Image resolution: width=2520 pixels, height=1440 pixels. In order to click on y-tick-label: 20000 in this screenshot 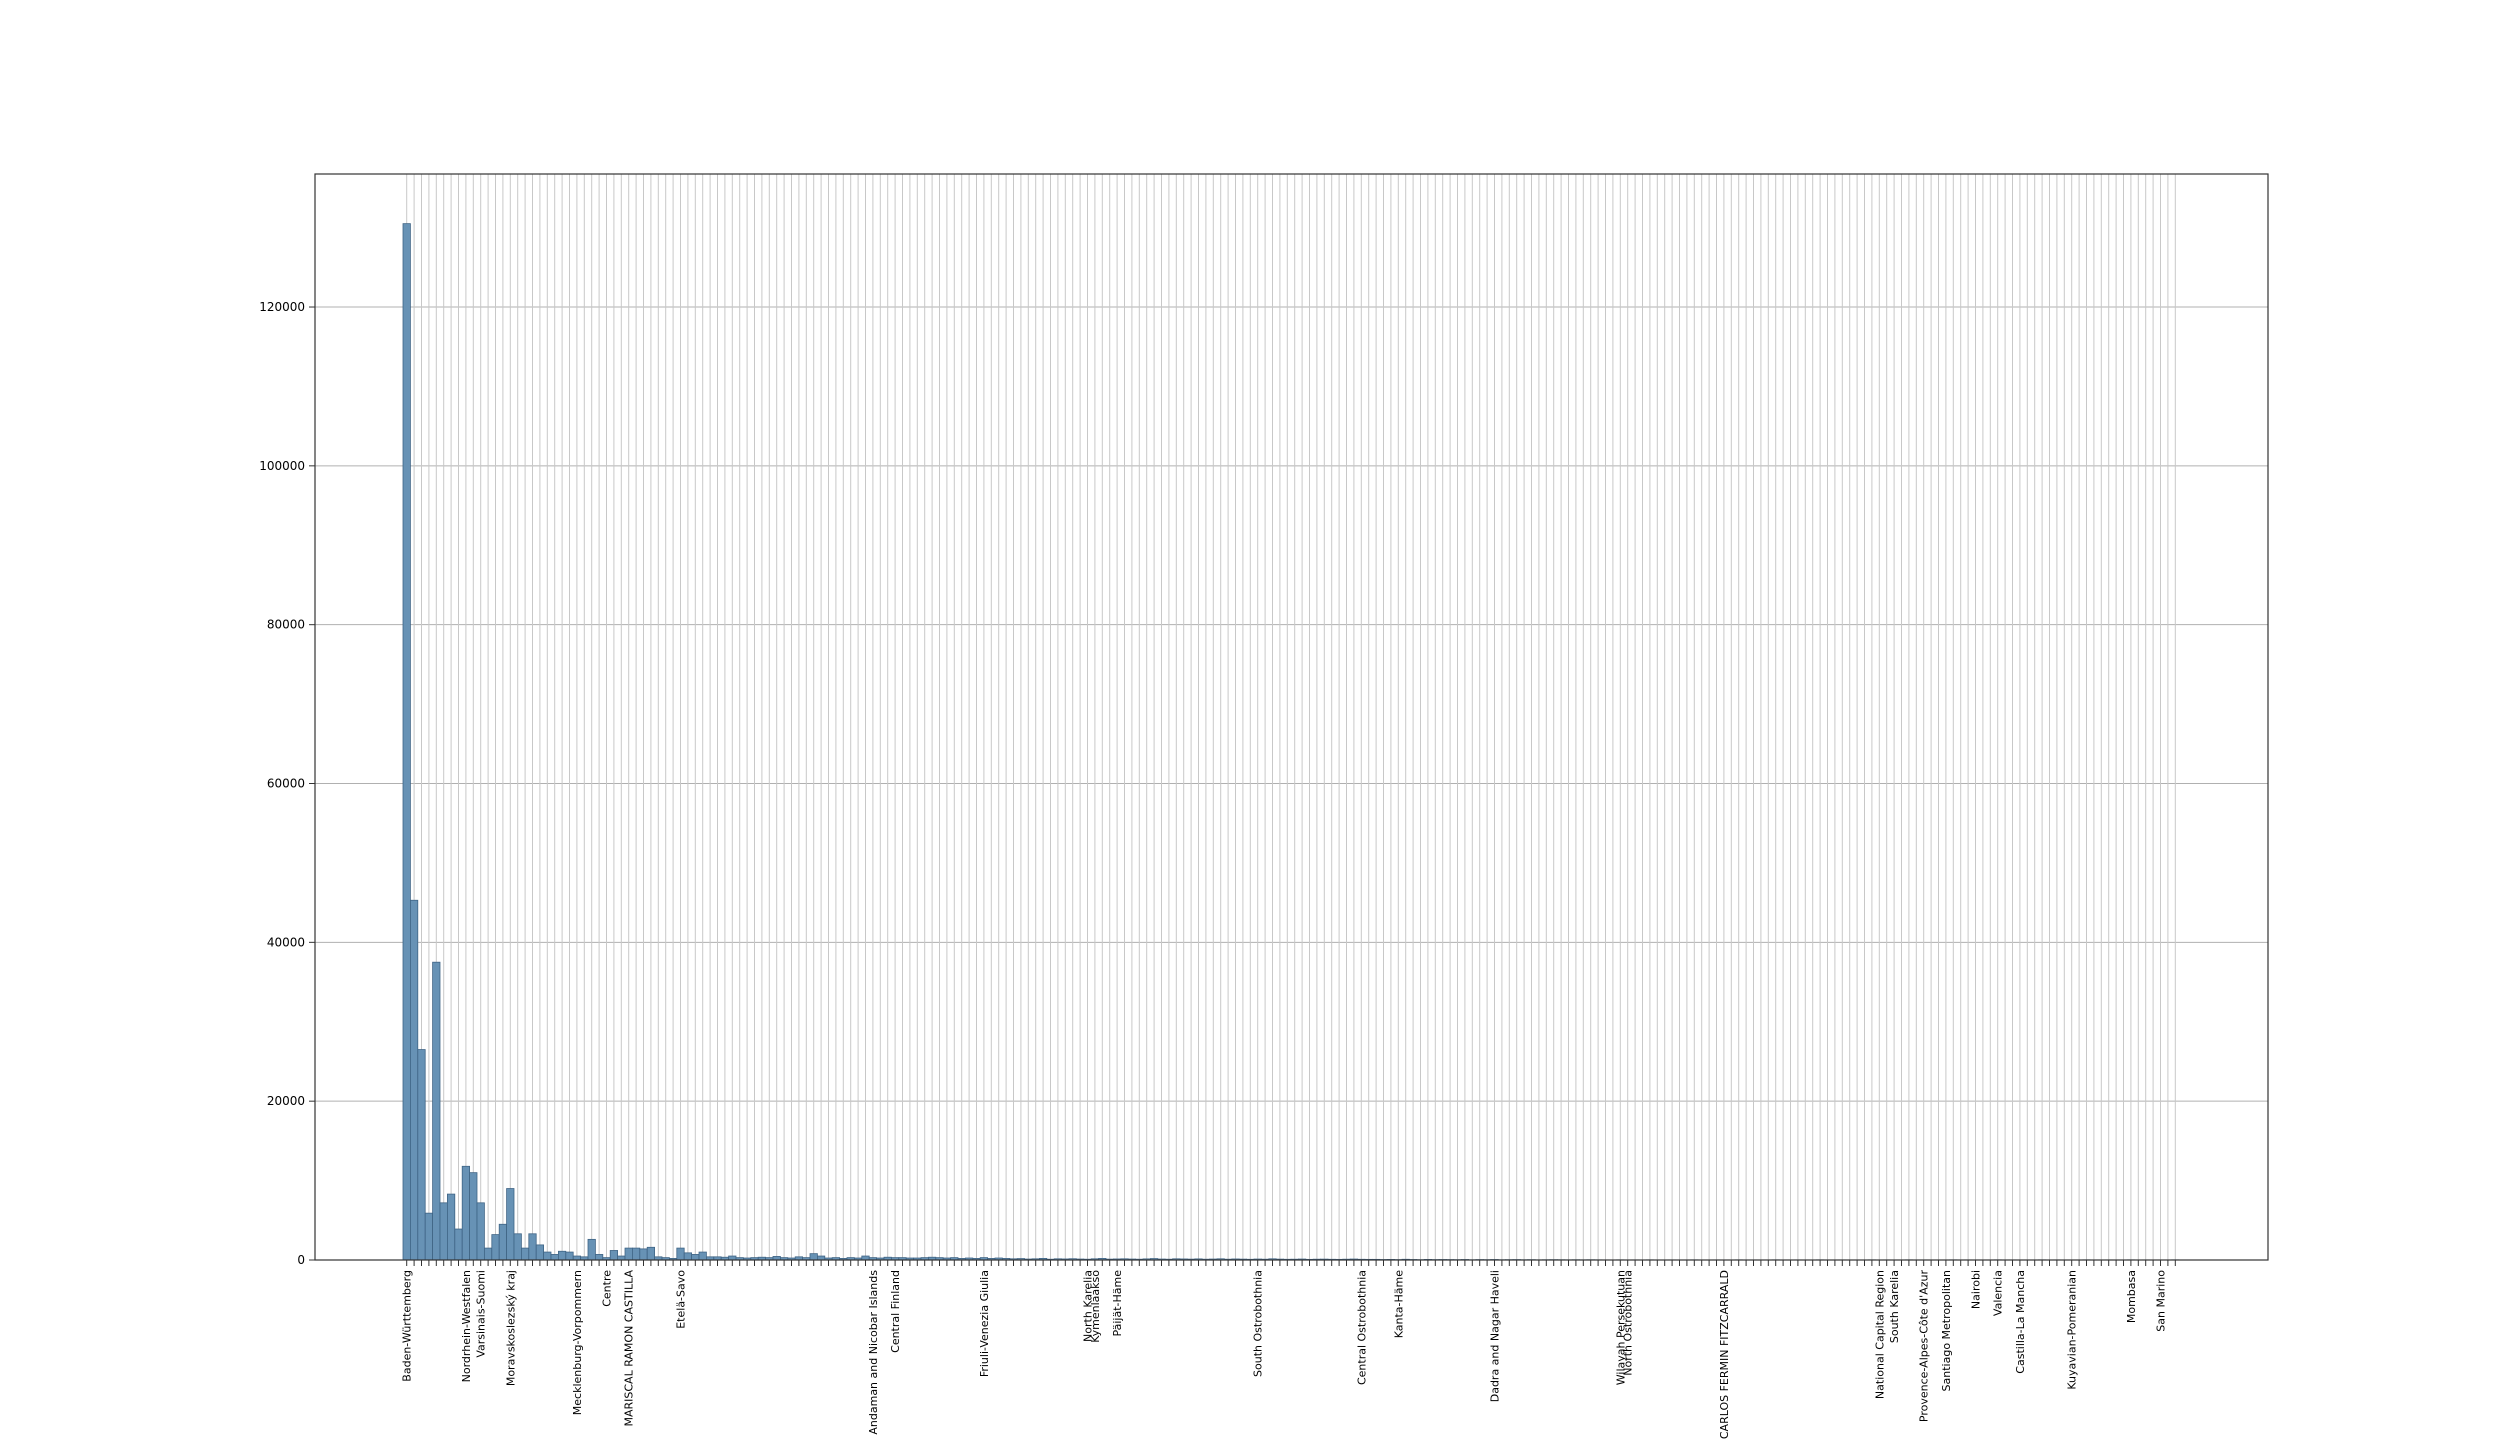, I will do `click(286, 1101)`.